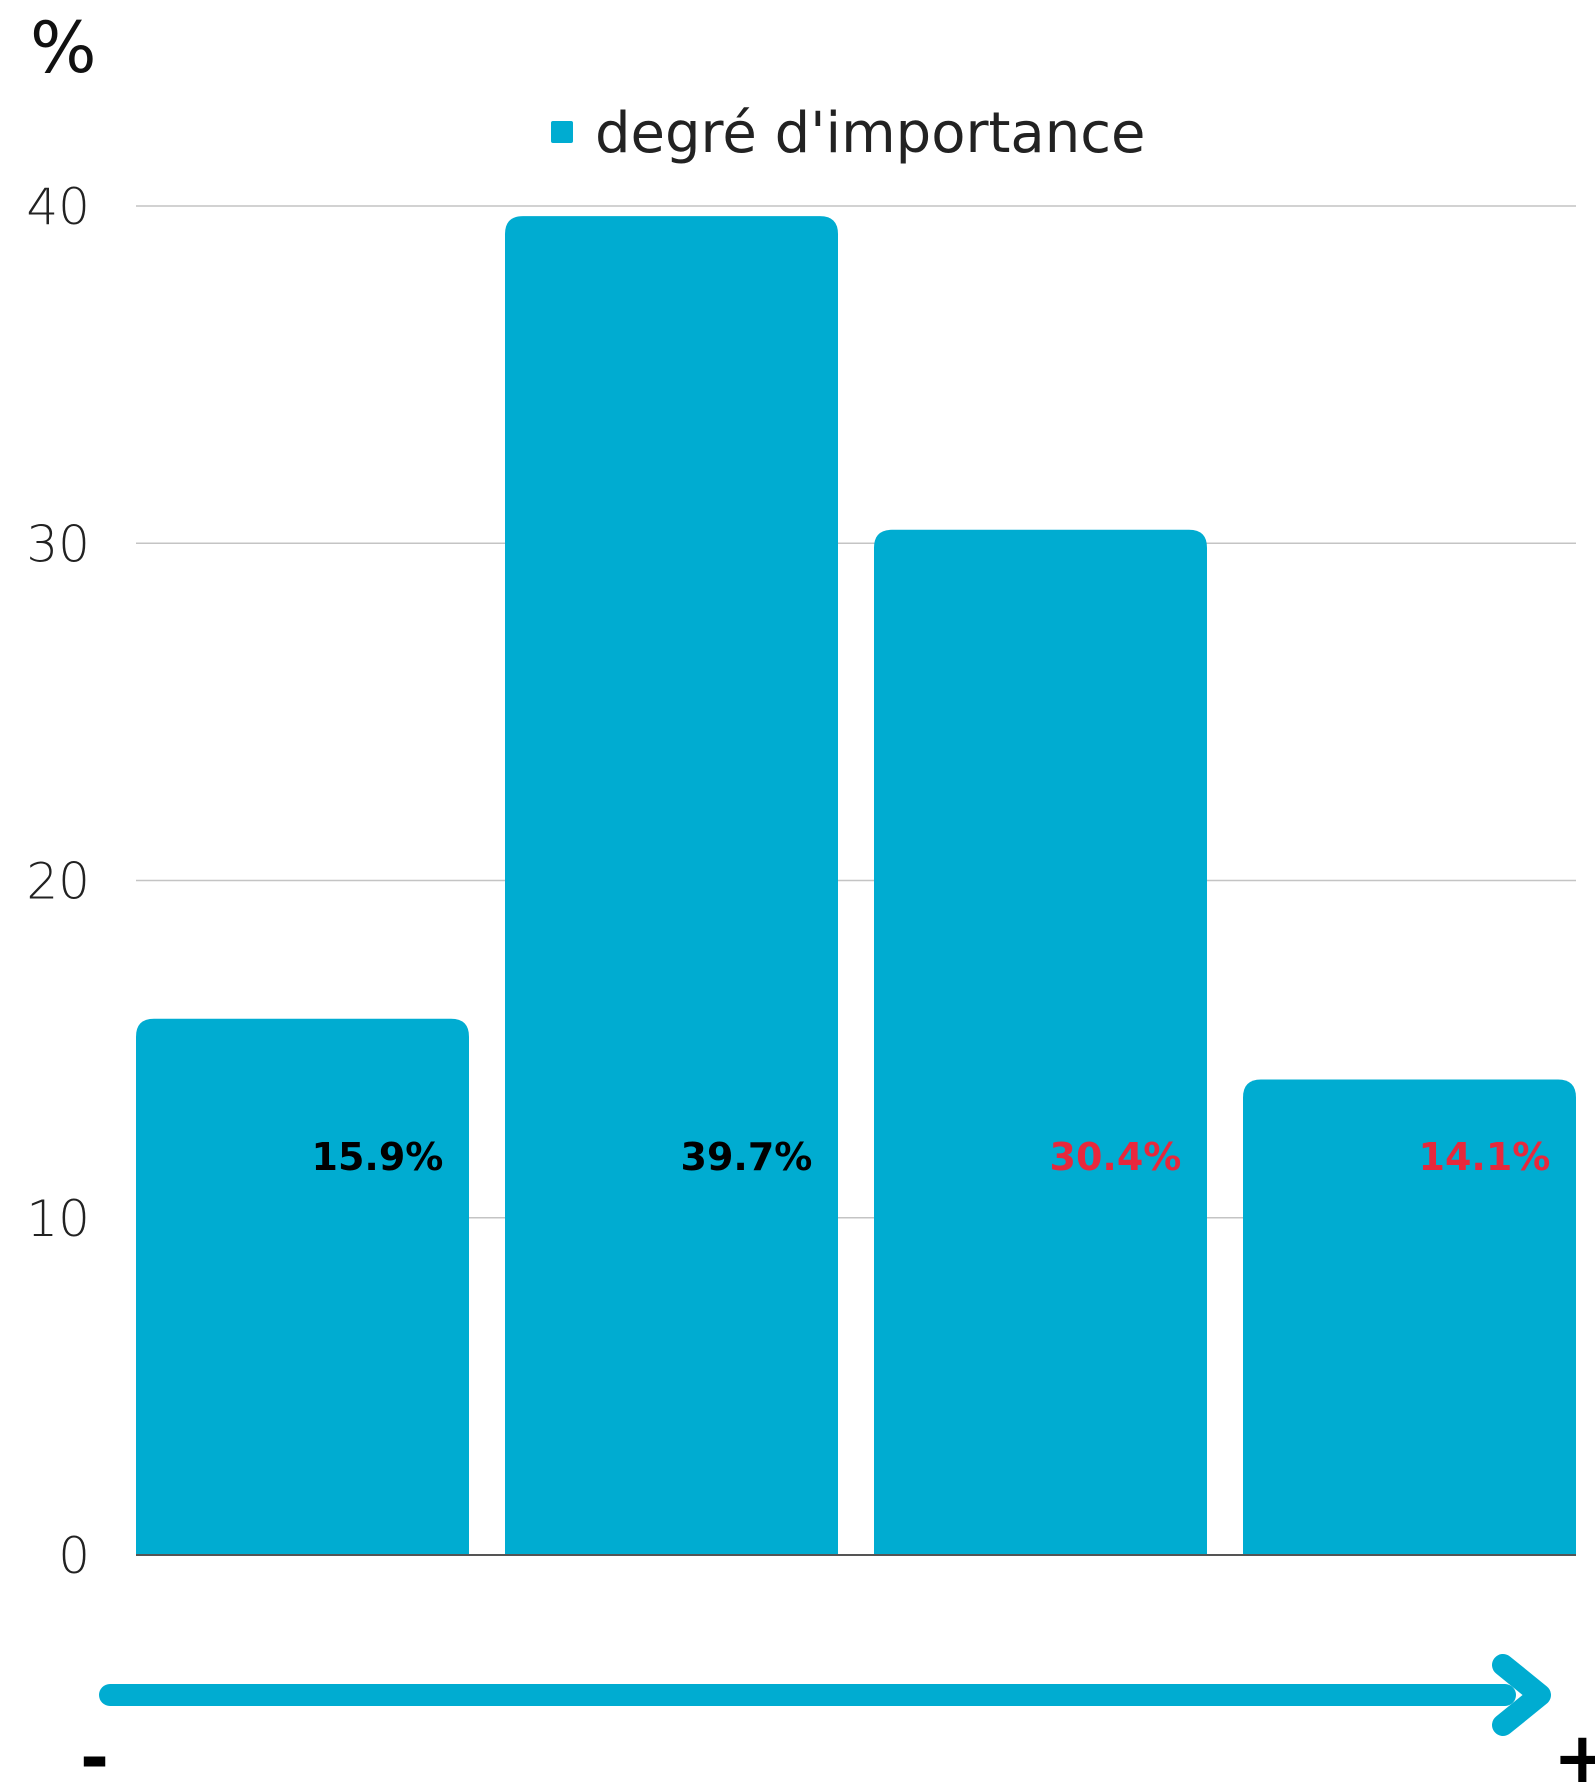 The height and width of the screenshot is (1784, 1595). Describe the element at coordinates (931, 1157) in the screenshot. I see `data-labels: 15.9% 39.7% 30.4% 14.1%` at that location.